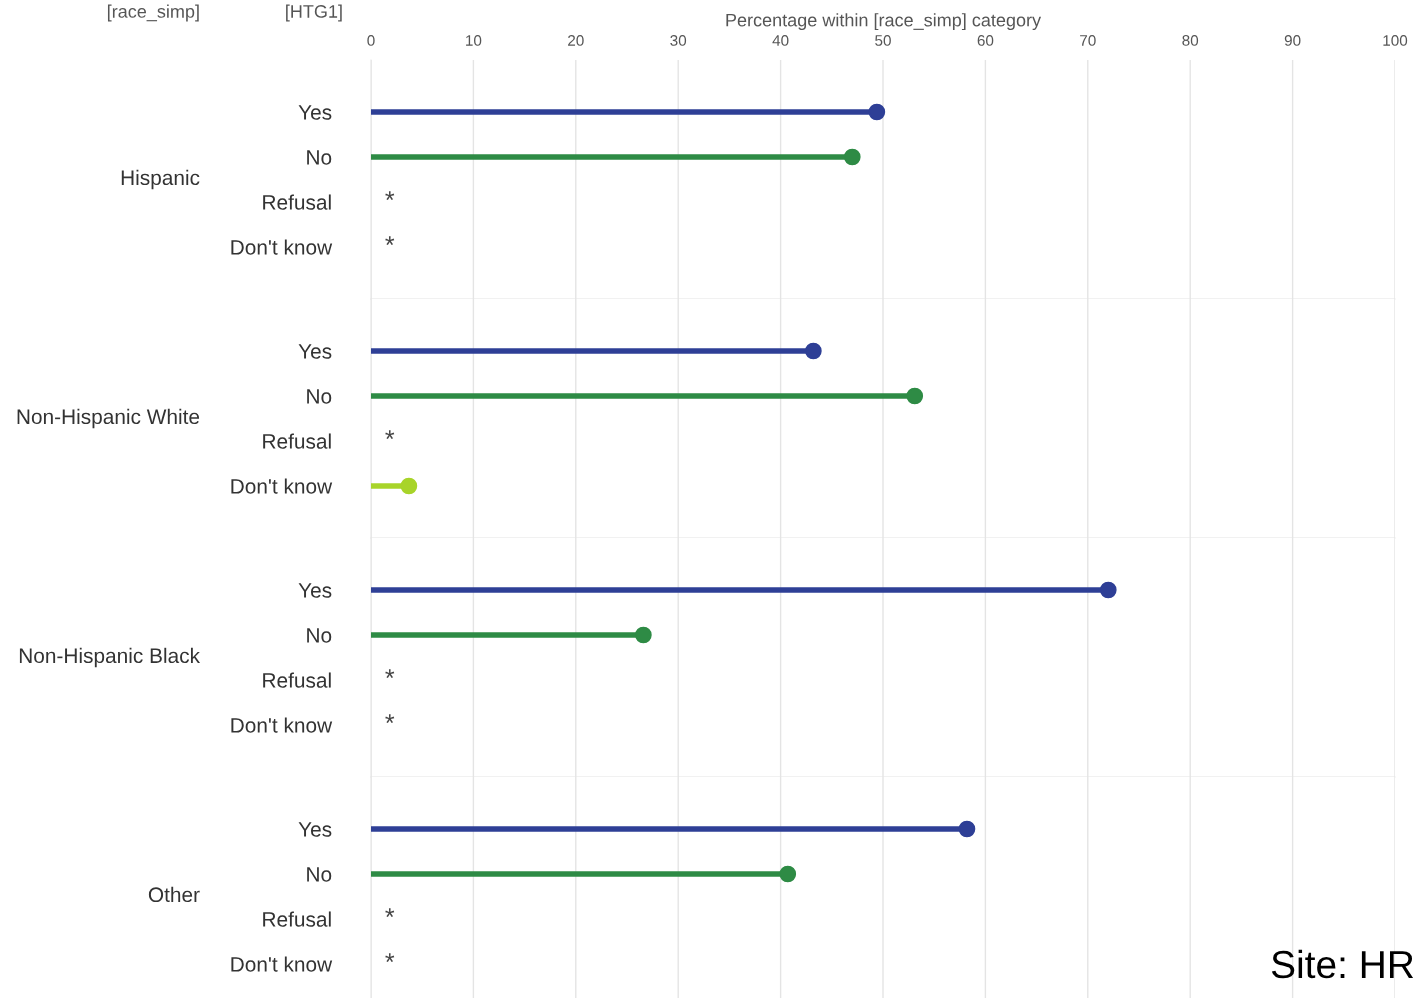  What do you see at coordinates (1190, 40) in the screenshot?
I see `x-tick-label: 80` at bounding box center [1190, 40].